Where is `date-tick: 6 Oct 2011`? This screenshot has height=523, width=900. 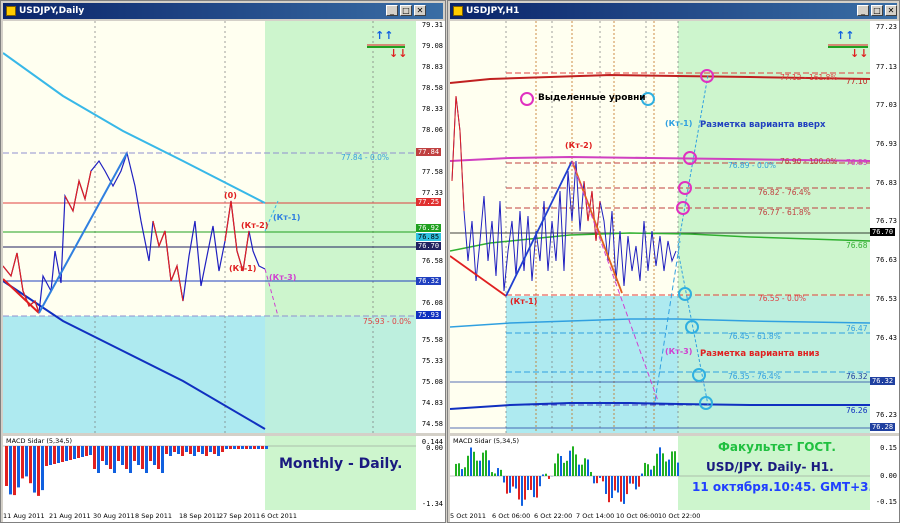 date-tick: 6 Oct 2011 is located at coordinates (279, 516).